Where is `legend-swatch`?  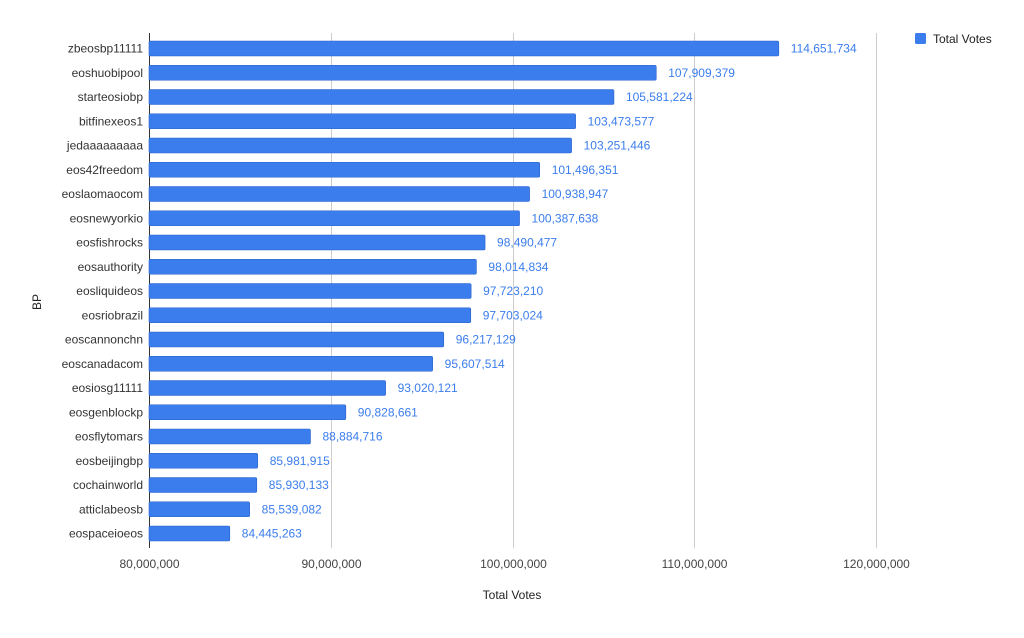 legend-swatch is located at coordinates (920, 38).